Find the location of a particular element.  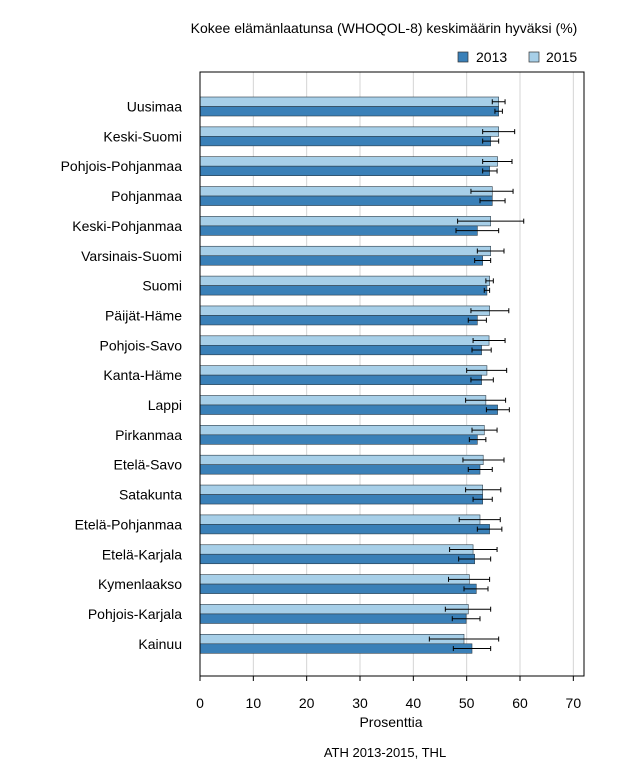

bar-2013-Etelä-Savo is located at coordinates (340, 469).